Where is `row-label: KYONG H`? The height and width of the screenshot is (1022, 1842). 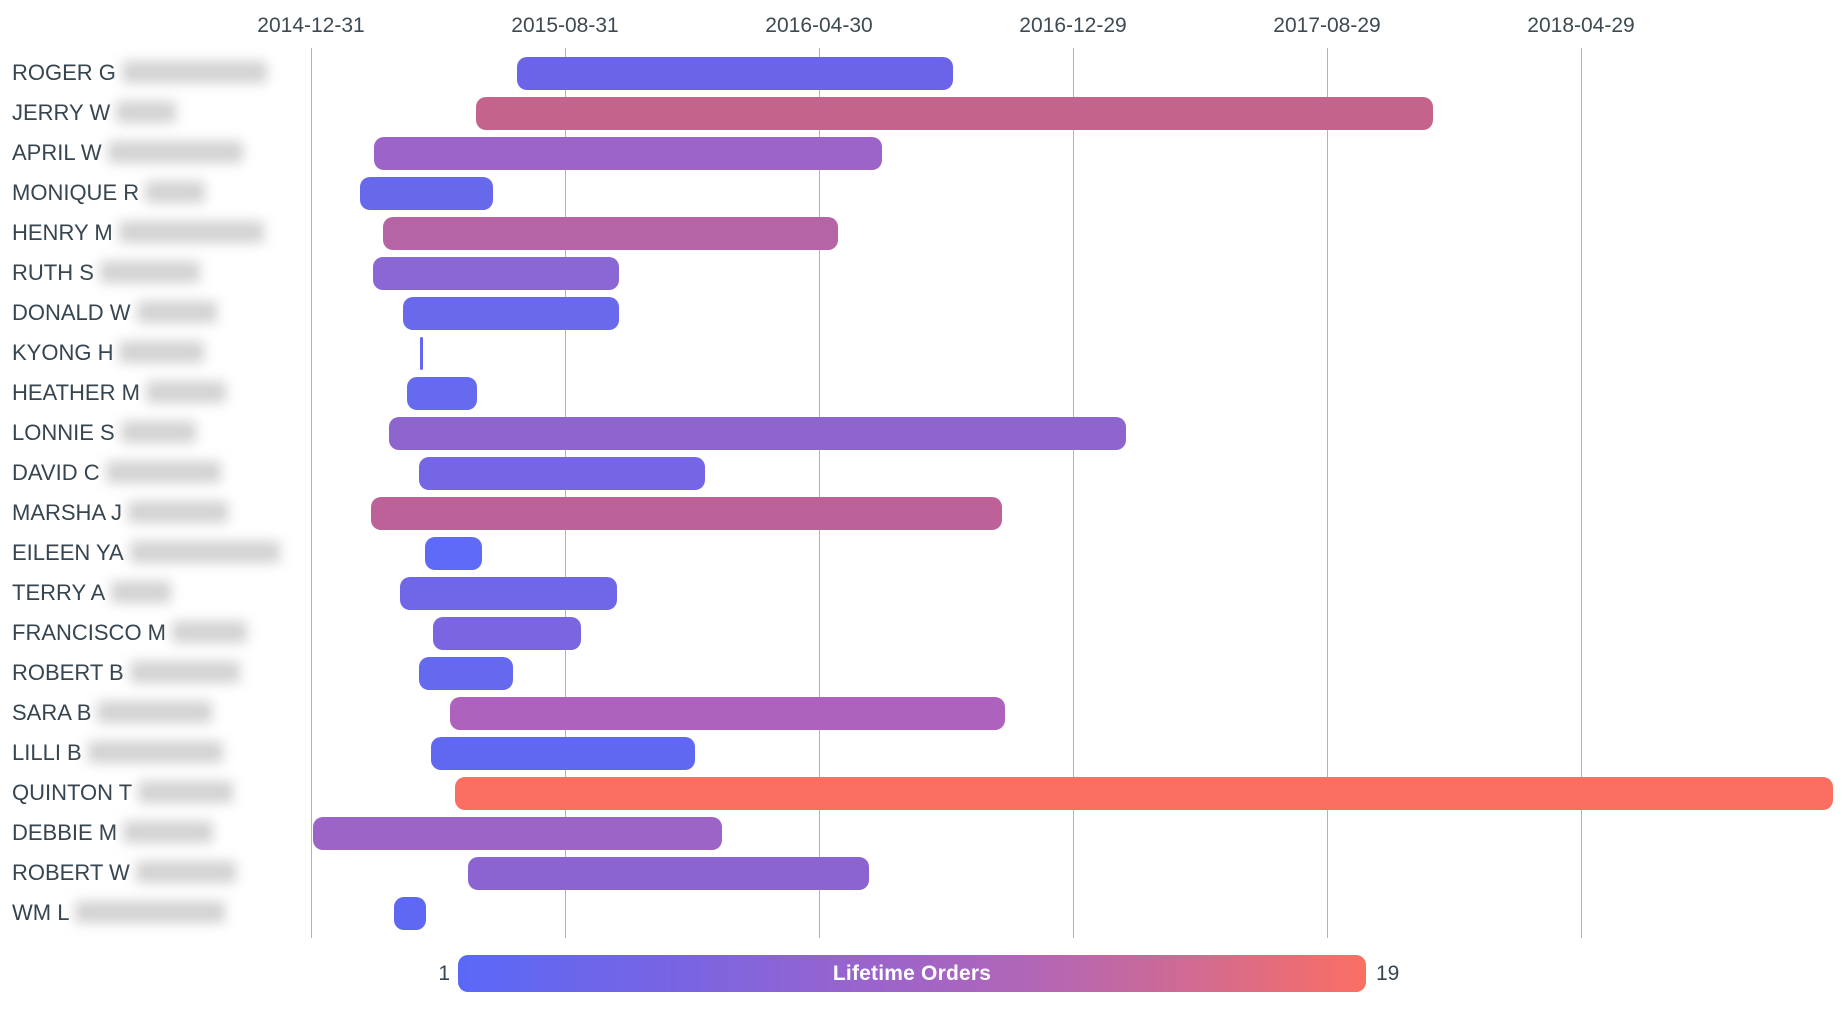
row-label: KYONG H is located at coordinates (108, 353).